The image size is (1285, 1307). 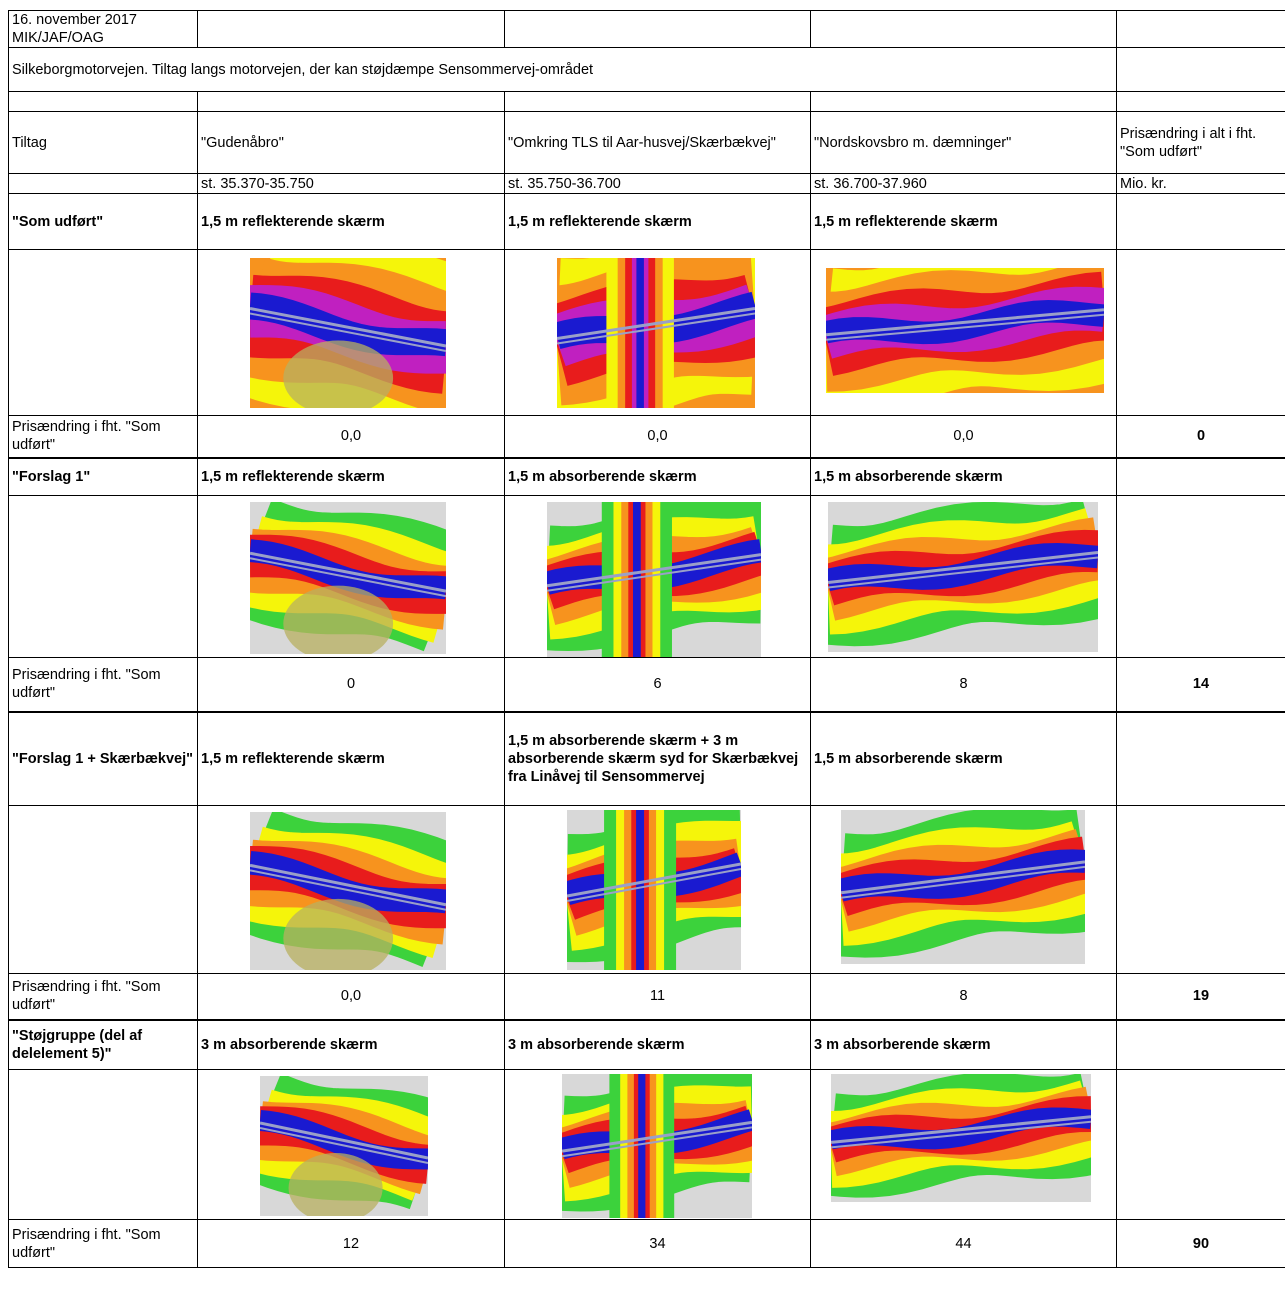 What do you see at coordinates (1200, 183) in the screenshot?
I see `station-total: Mio. kr.` at bounding box center [1200, 183].